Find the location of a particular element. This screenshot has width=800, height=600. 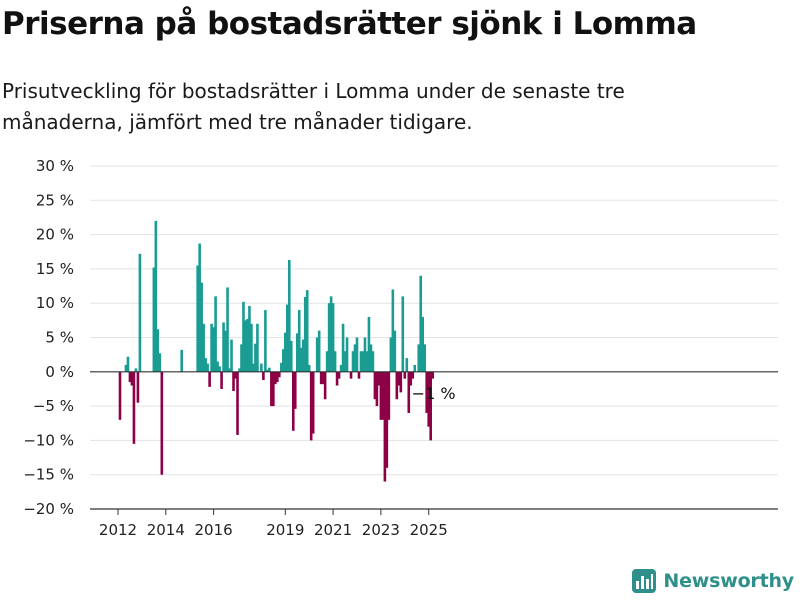

x-tick-label: 2021 is located at coordinates (333, 530).